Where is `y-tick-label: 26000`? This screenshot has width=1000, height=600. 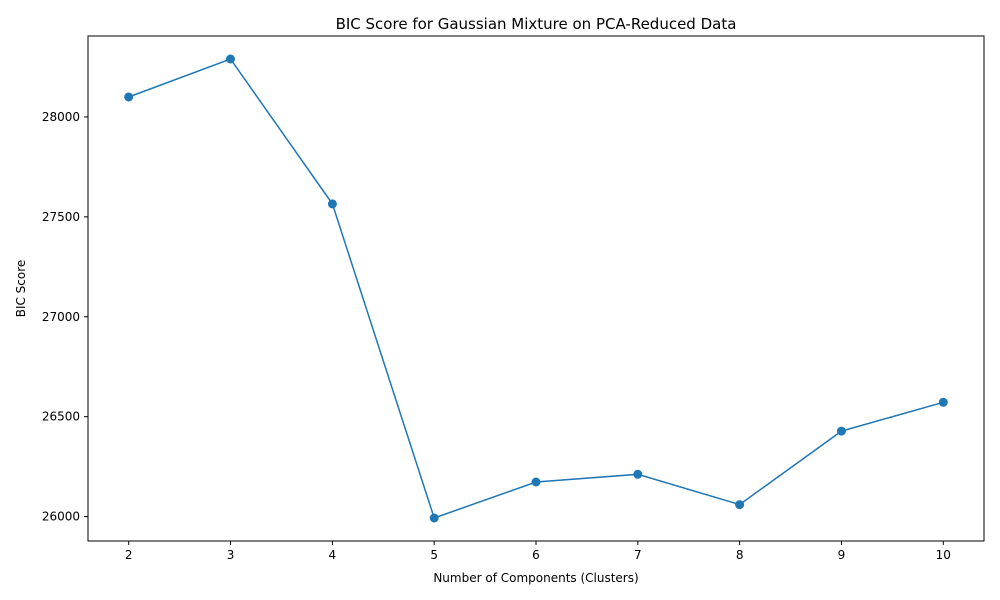
y-tick-label: 26000 is located at coordinates (61, 517).